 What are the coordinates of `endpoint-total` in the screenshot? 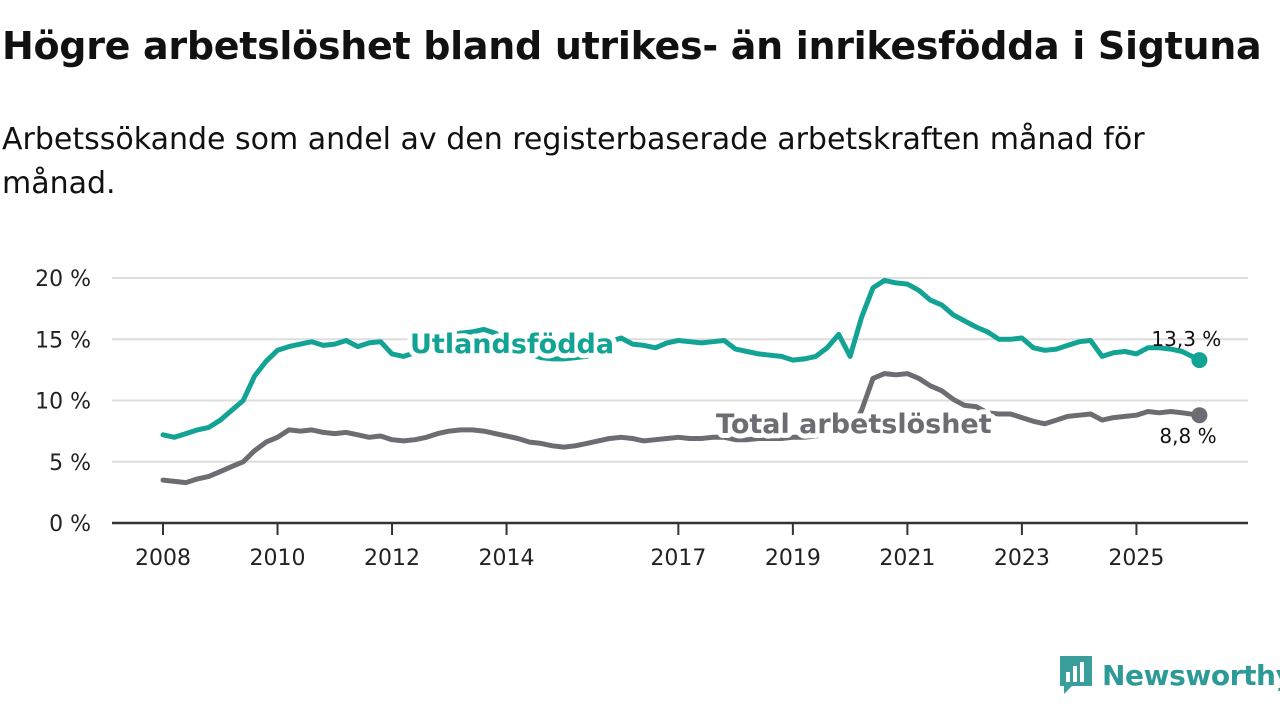 It's located at (1199, 415).